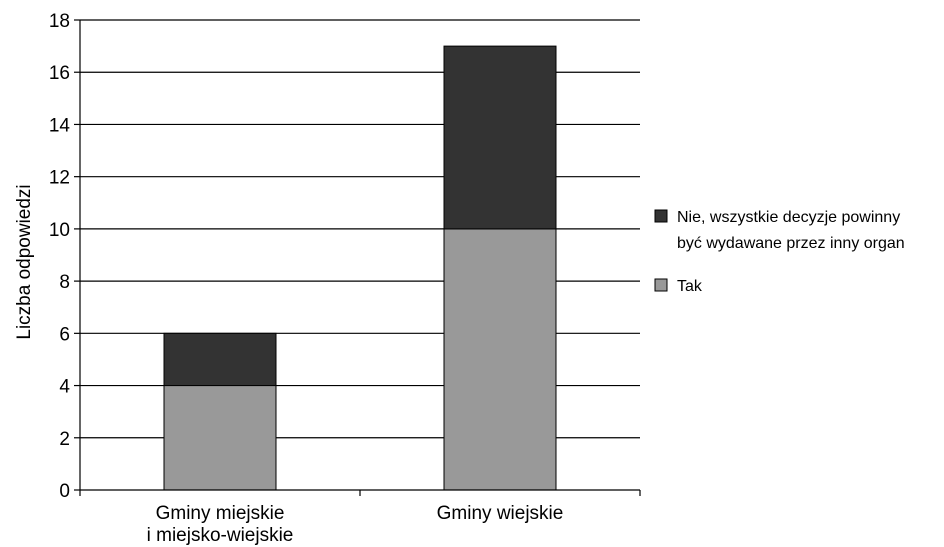  I want to click on category-label: i miejsko-wiejskie, so click(220, 535).